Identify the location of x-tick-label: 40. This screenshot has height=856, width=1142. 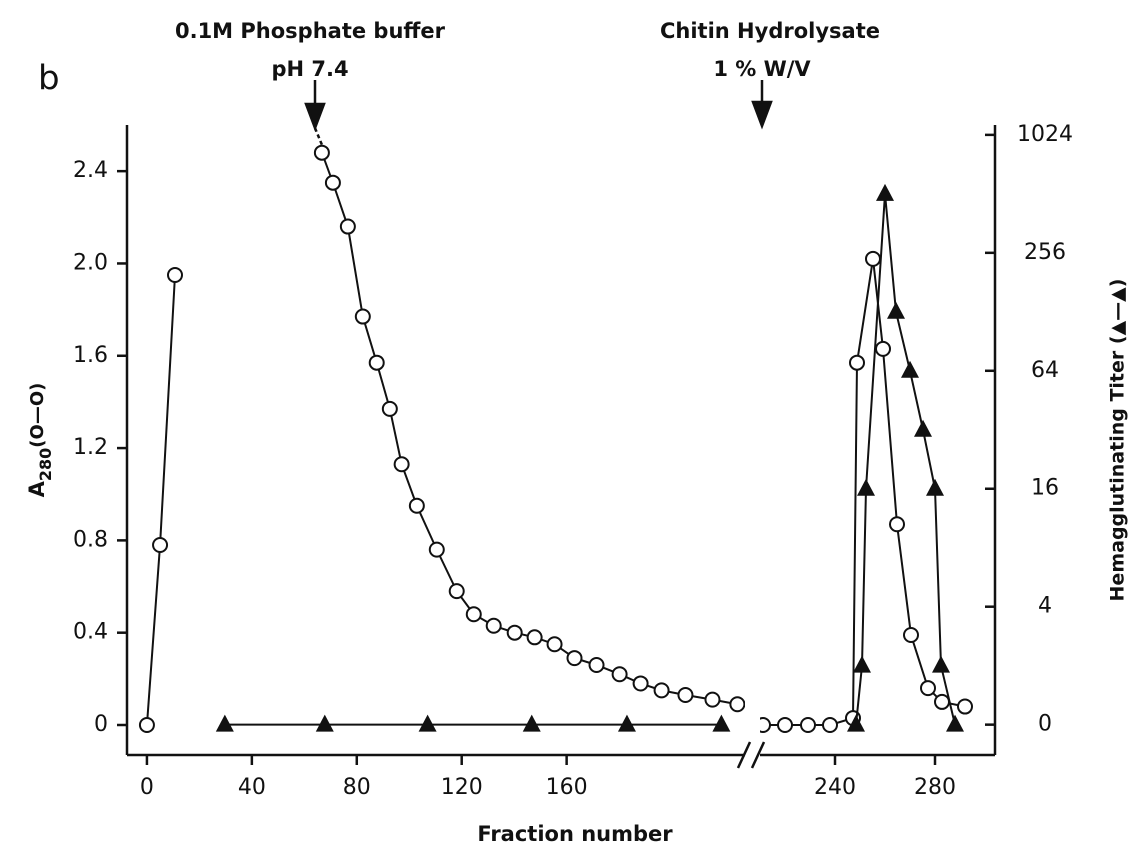
(252, 787).